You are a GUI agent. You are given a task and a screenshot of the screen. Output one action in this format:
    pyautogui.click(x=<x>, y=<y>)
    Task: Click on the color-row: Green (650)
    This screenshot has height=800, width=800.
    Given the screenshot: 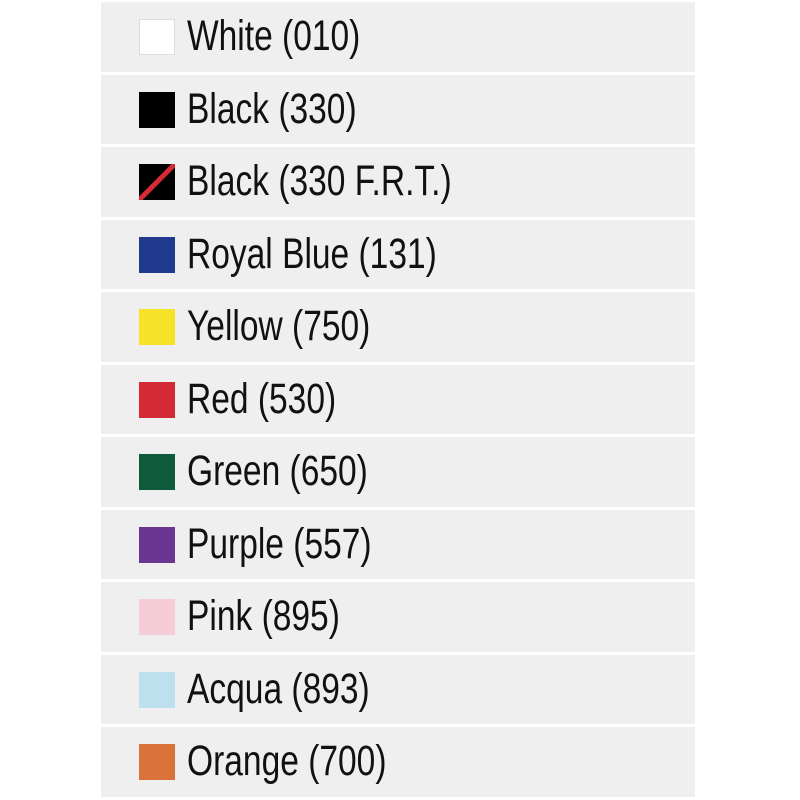 What is the action you would take?
    pyautogui.click(x=398, y=472)
    